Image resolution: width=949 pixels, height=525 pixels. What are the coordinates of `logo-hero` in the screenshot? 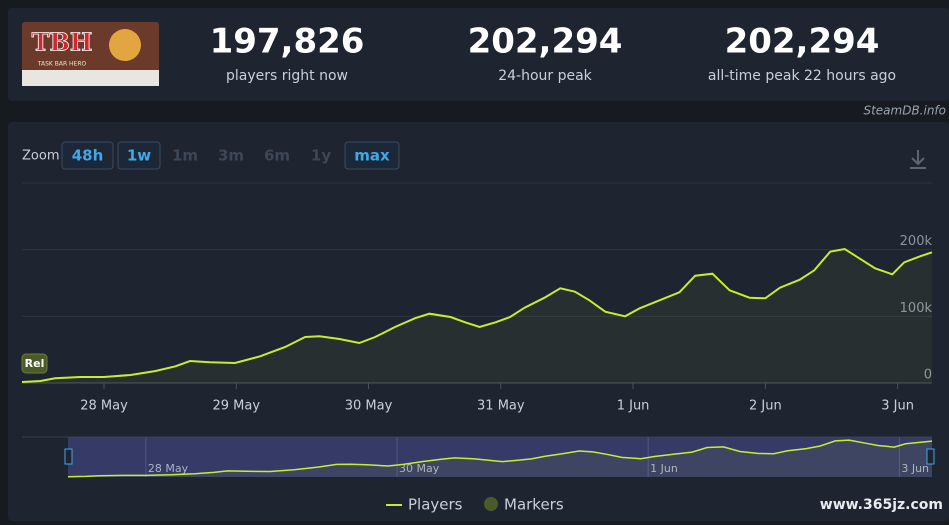 It's located at (125, 45).